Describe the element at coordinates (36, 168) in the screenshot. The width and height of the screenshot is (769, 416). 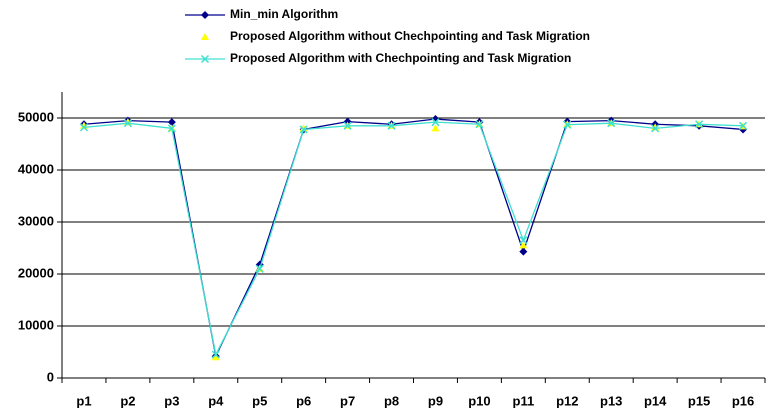
I see `y-tick-label: 40000` at that location.